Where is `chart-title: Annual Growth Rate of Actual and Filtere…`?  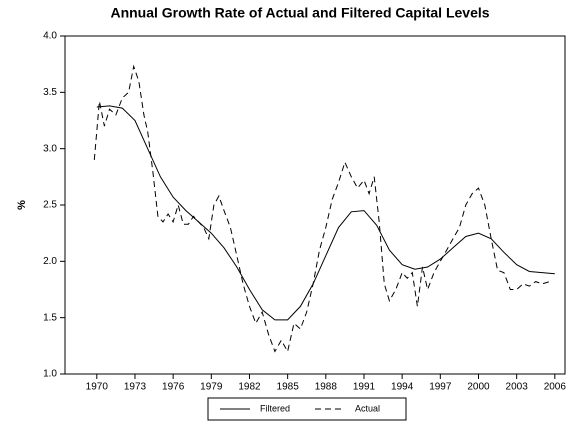
chart-title: Annual Growth Rate of Actual and Filtere… is located at coordinates (299, 13).